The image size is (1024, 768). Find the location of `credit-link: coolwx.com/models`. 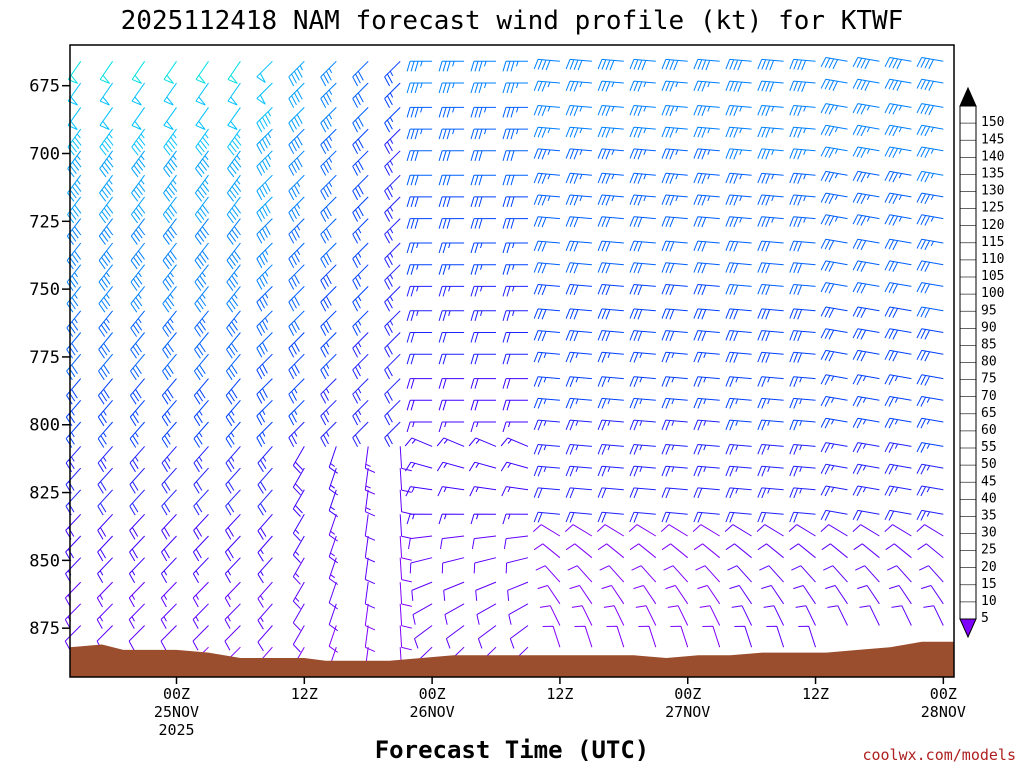

credit-link: coolwx.com/models is located at coordinates (939, 755).